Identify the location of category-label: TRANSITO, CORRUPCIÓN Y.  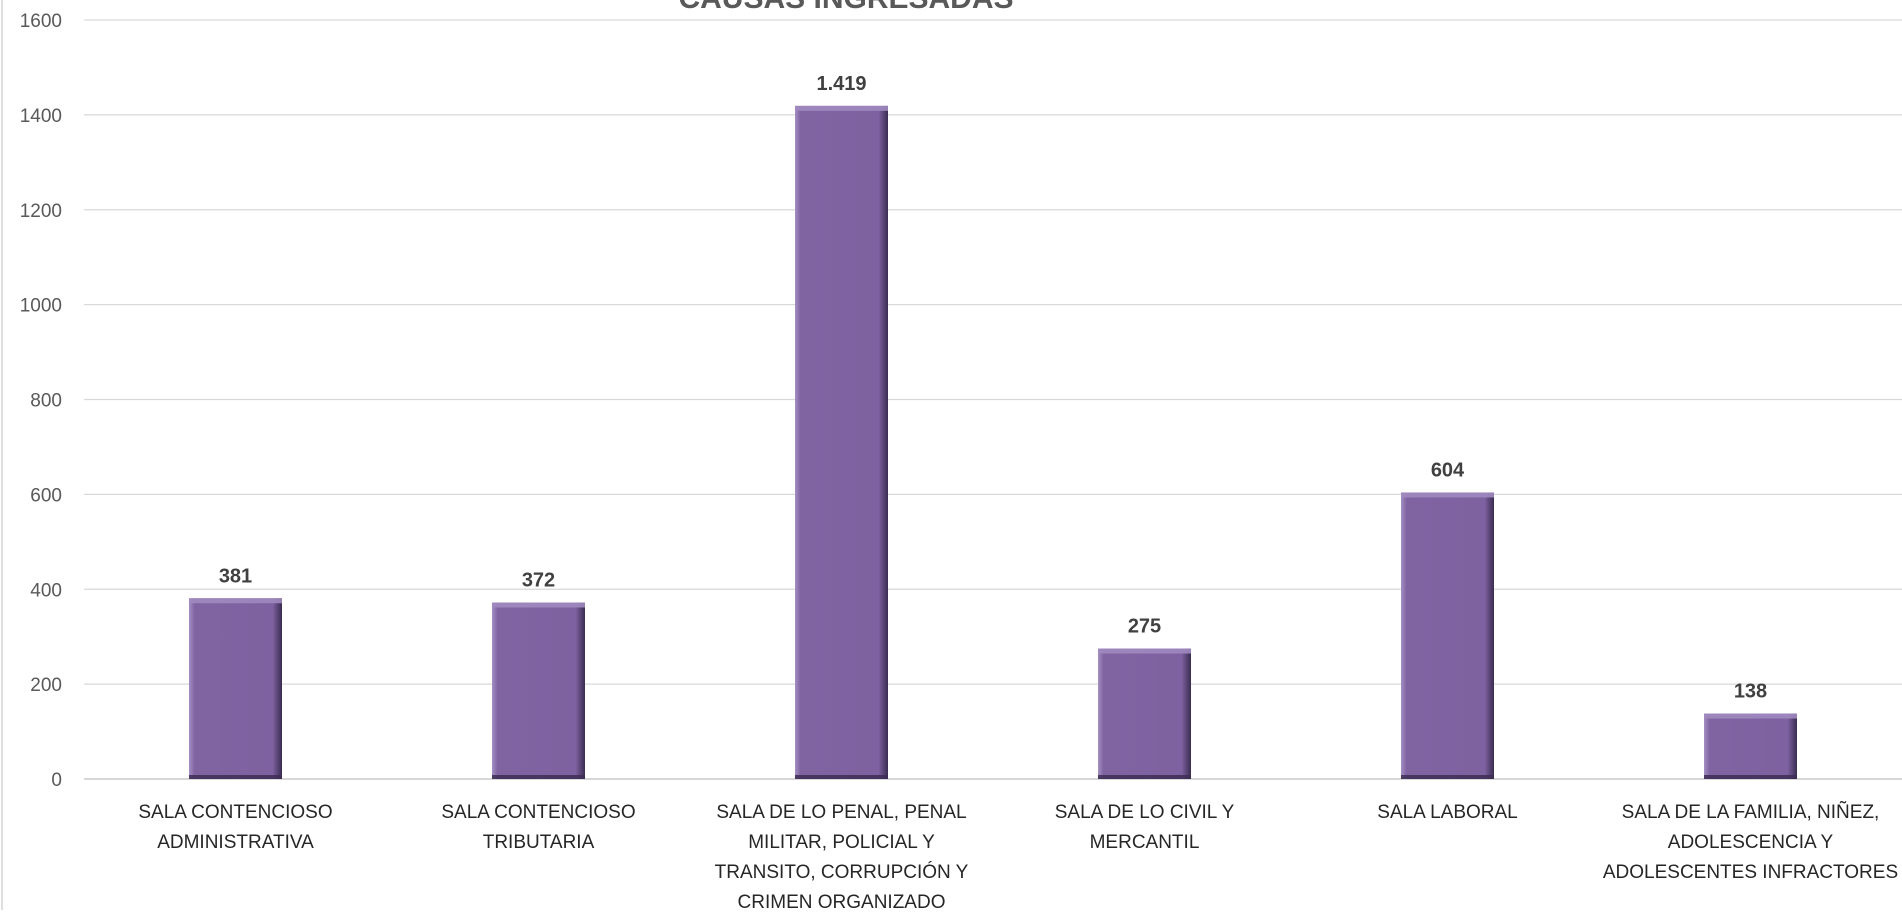
(842, 872).